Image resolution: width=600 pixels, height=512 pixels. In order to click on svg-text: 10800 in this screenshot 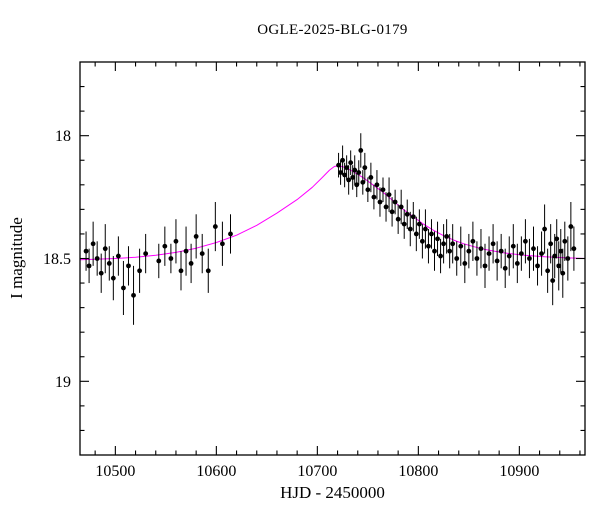, I will do `click(418, 471)`.